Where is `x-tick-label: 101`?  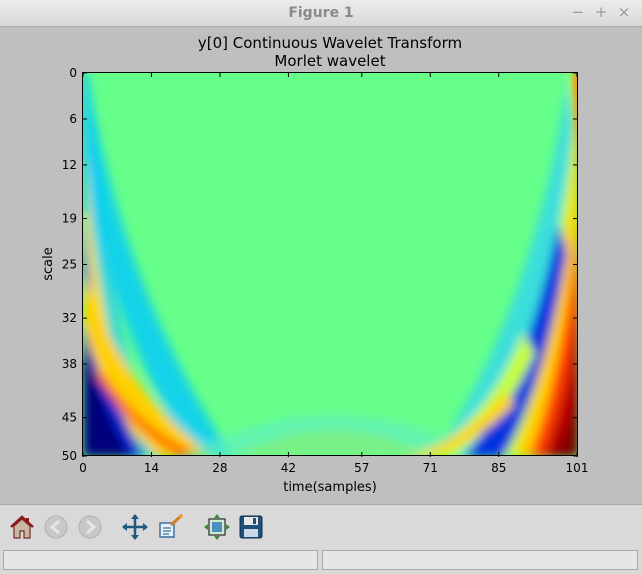 x-tick-label: 101 is located at coordinates (577, 468).